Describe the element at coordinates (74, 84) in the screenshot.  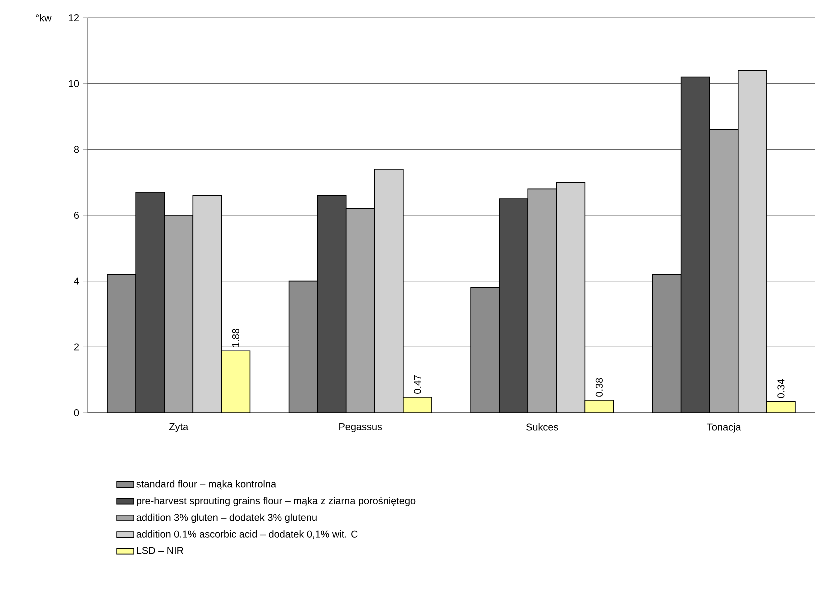
I see `y-tick-label: 10` at that location.